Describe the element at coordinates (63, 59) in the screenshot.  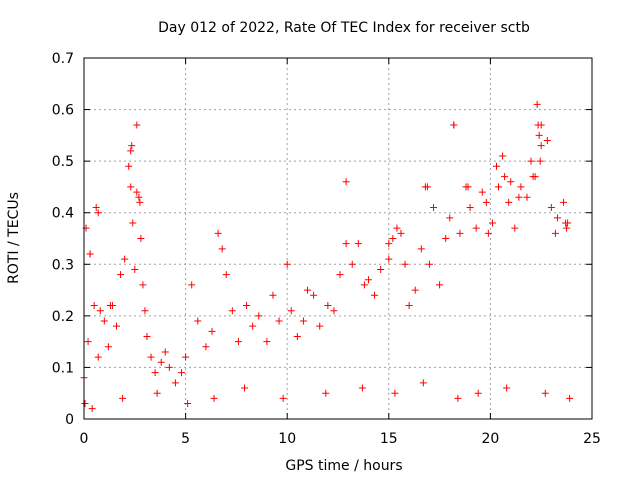
I see `y-tick-label: 0.7` at that location.